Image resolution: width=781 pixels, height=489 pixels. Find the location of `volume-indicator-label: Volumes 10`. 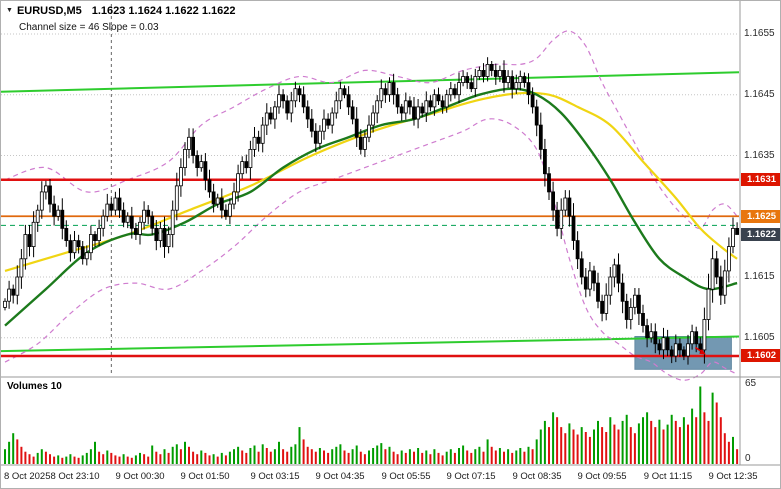

volume-indicator-label: Volumes 10 is located at coordinates (34, 386).